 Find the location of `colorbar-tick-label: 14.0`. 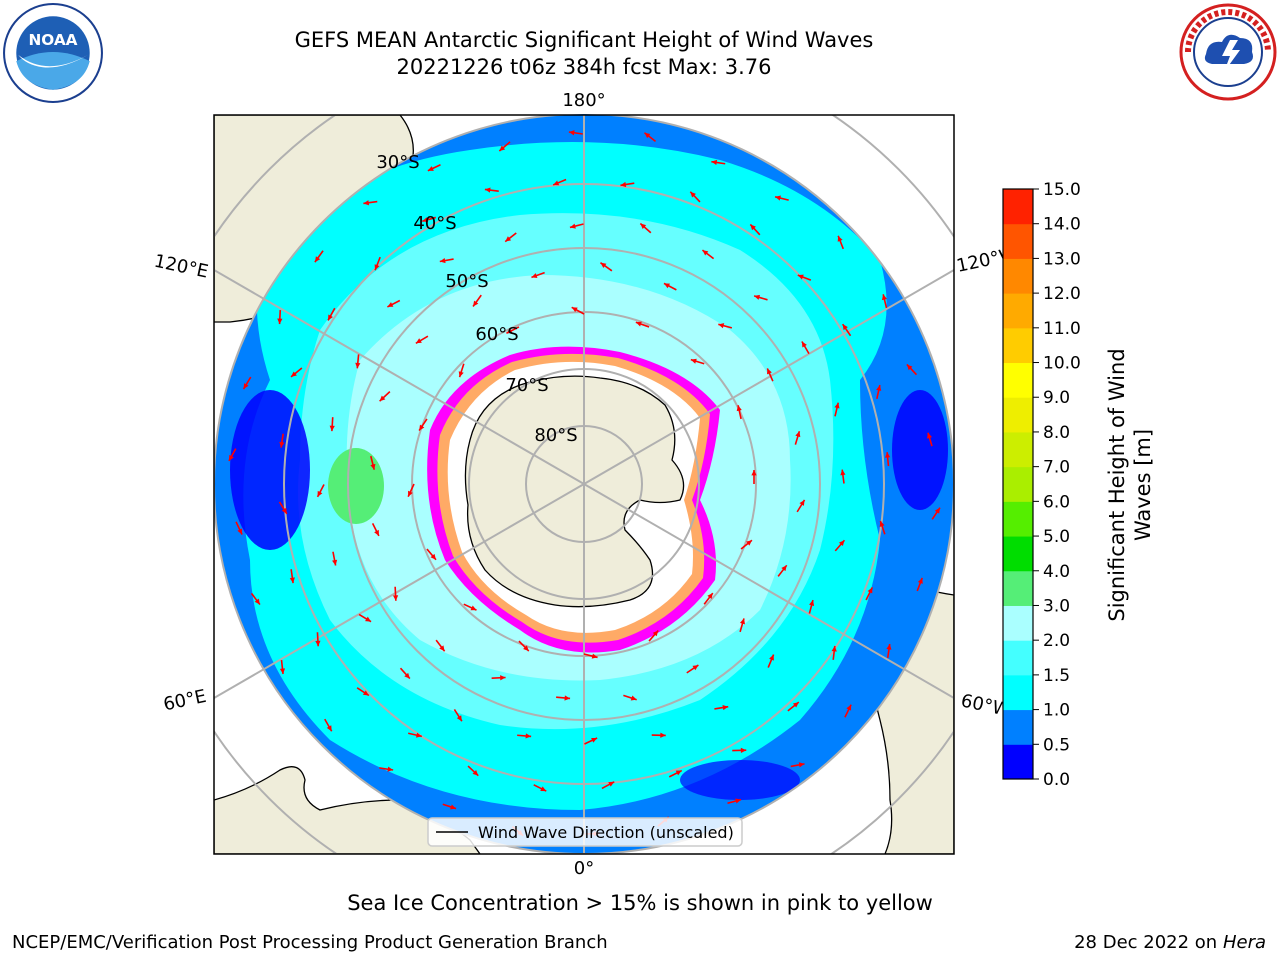

colorbar-tick-label: 14.0 is located at coordinates (1062, 225).